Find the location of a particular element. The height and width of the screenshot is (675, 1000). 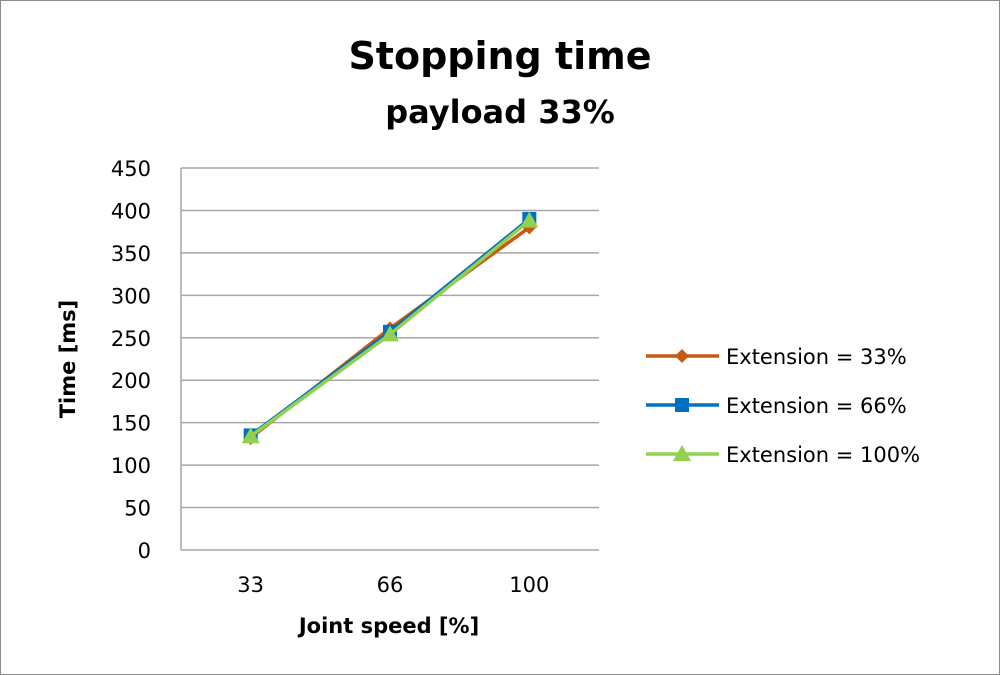

legend-item: Extension = 33% is located at coordinates (776, 357).